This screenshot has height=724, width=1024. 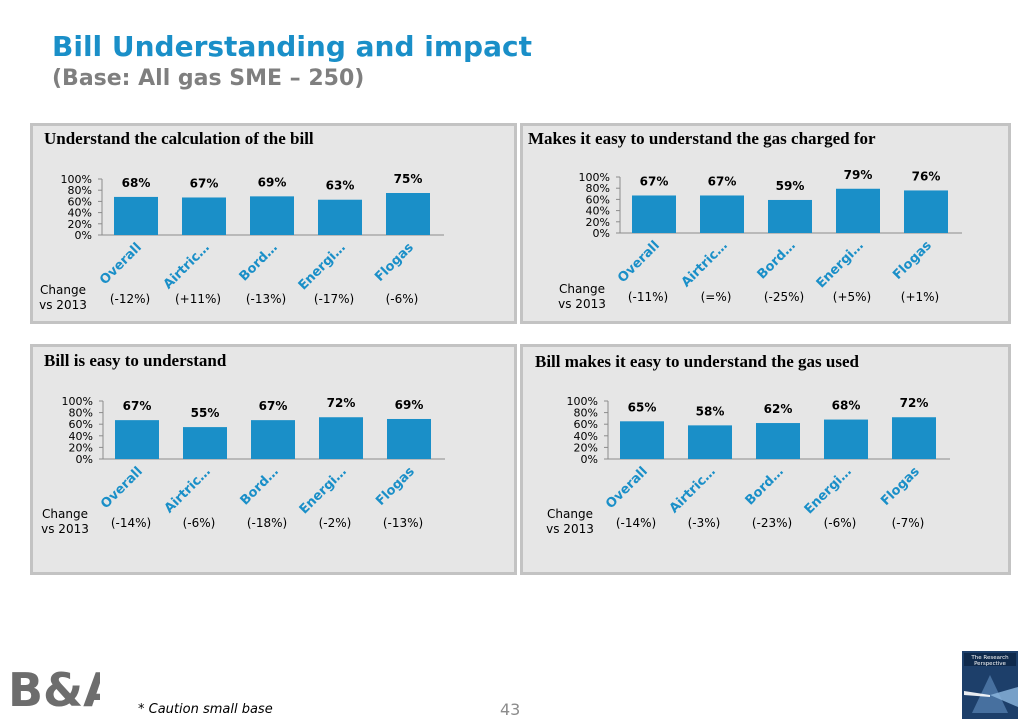 I want to click on bar-value-label: 68%, so click(x=136, y=183).